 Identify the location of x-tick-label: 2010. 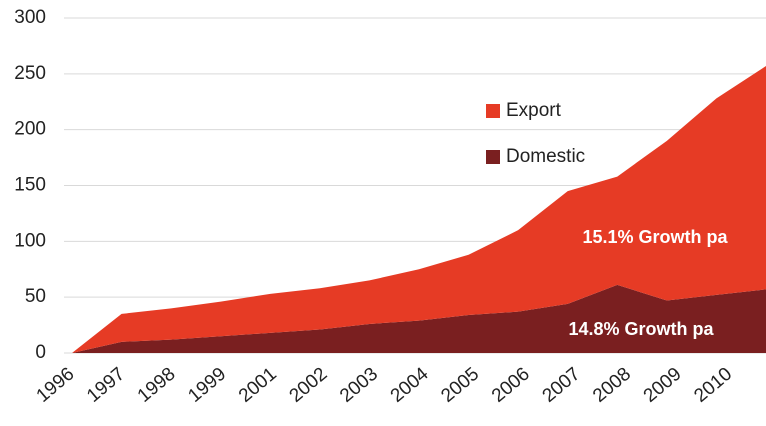
(713, 385).